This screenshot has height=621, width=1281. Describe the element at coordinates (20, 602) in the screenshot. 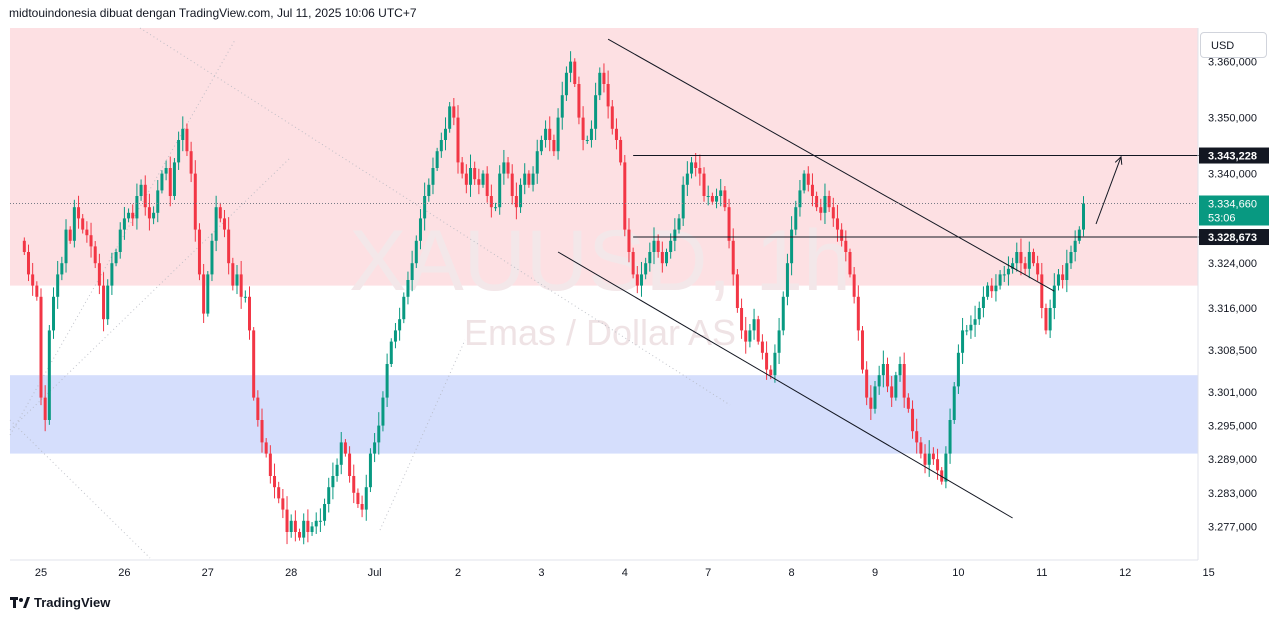

I see `tradingview-icon` at that location.